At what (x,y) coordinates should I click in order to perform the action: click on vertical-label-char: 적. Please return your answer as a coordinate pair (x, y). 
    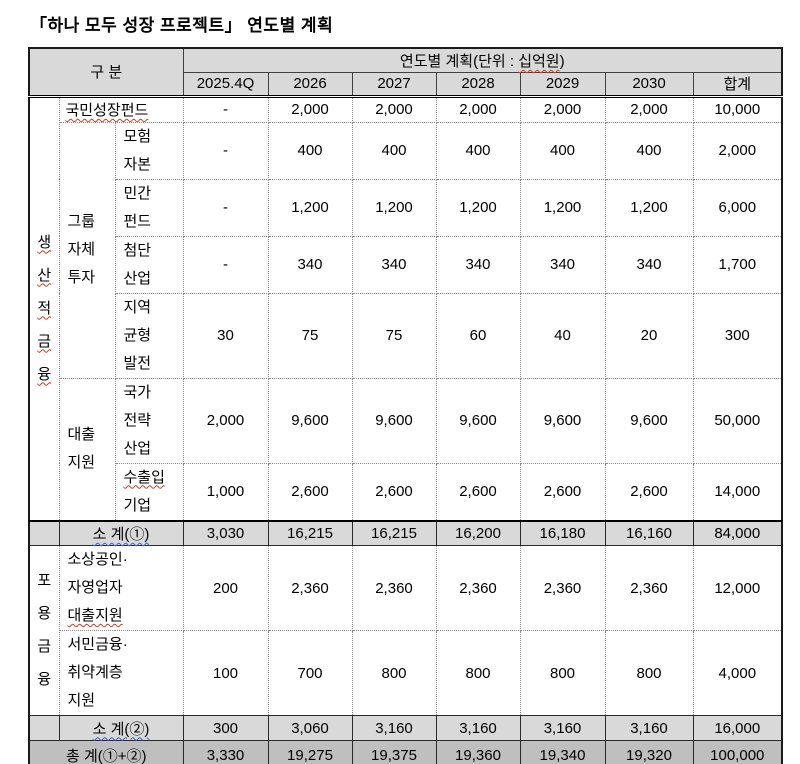
    Looking at the image, I should click on (44, 308).